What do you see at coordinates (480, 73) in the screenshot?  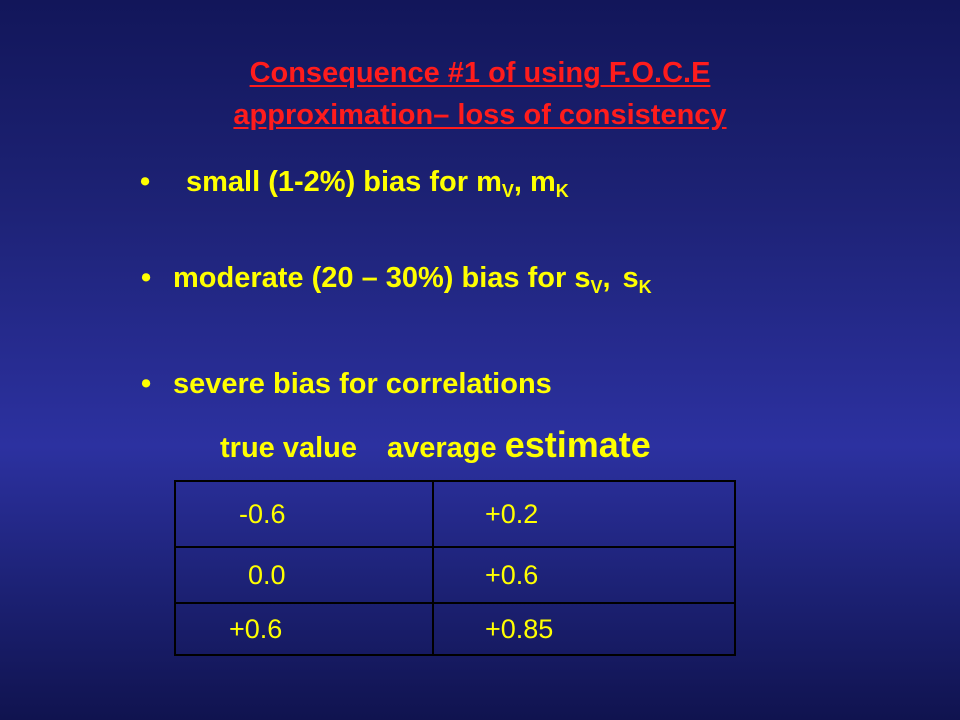 I see `slide-title-line-1: Consequence #1 of using F.O.C.E` at bounding box center [480, 73].